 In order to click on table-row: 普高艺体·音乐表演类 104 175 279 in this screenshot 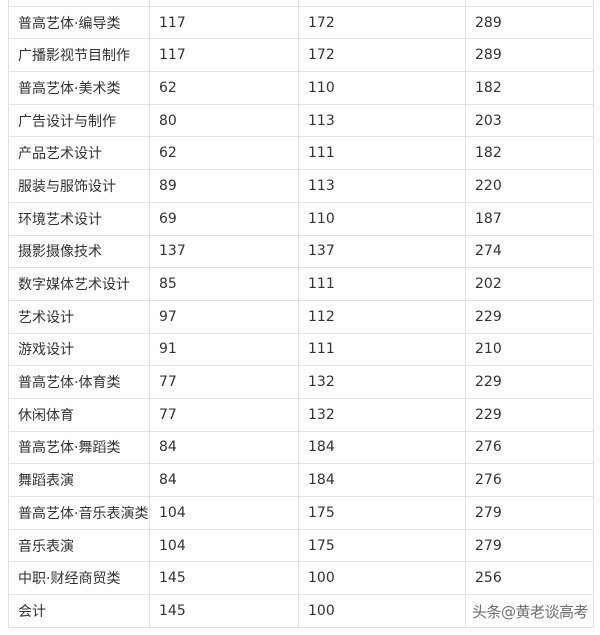, I will do `click(301, 513)`.